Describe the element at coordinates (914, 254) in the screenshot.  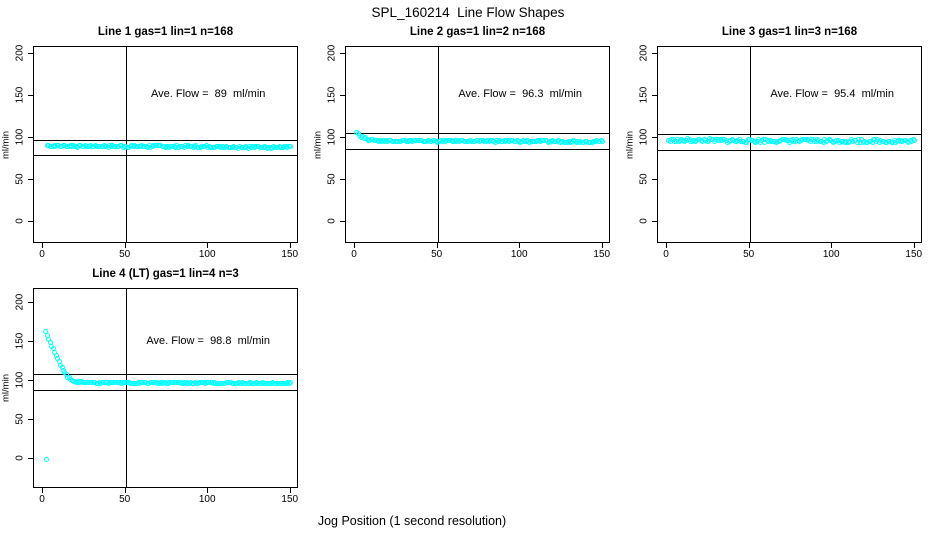
I see `x-tick-label: 150` at that location.